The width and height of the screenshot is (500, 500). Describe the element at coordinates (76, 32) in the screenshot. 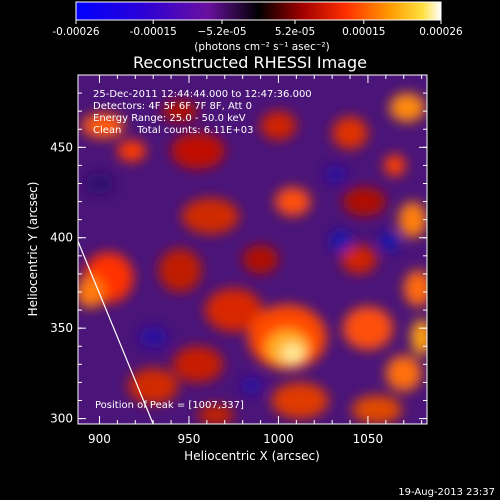

I see `colorbar-tick-label: -0.00026` at that location.